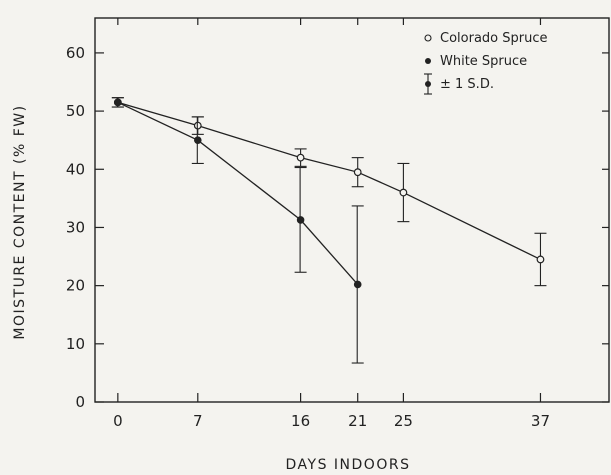 The height and width of the screenshot is (475, 611). Describe the element at coordinates (75, 169) in the screenshot. I see `y-tick-label: 40` at that location.